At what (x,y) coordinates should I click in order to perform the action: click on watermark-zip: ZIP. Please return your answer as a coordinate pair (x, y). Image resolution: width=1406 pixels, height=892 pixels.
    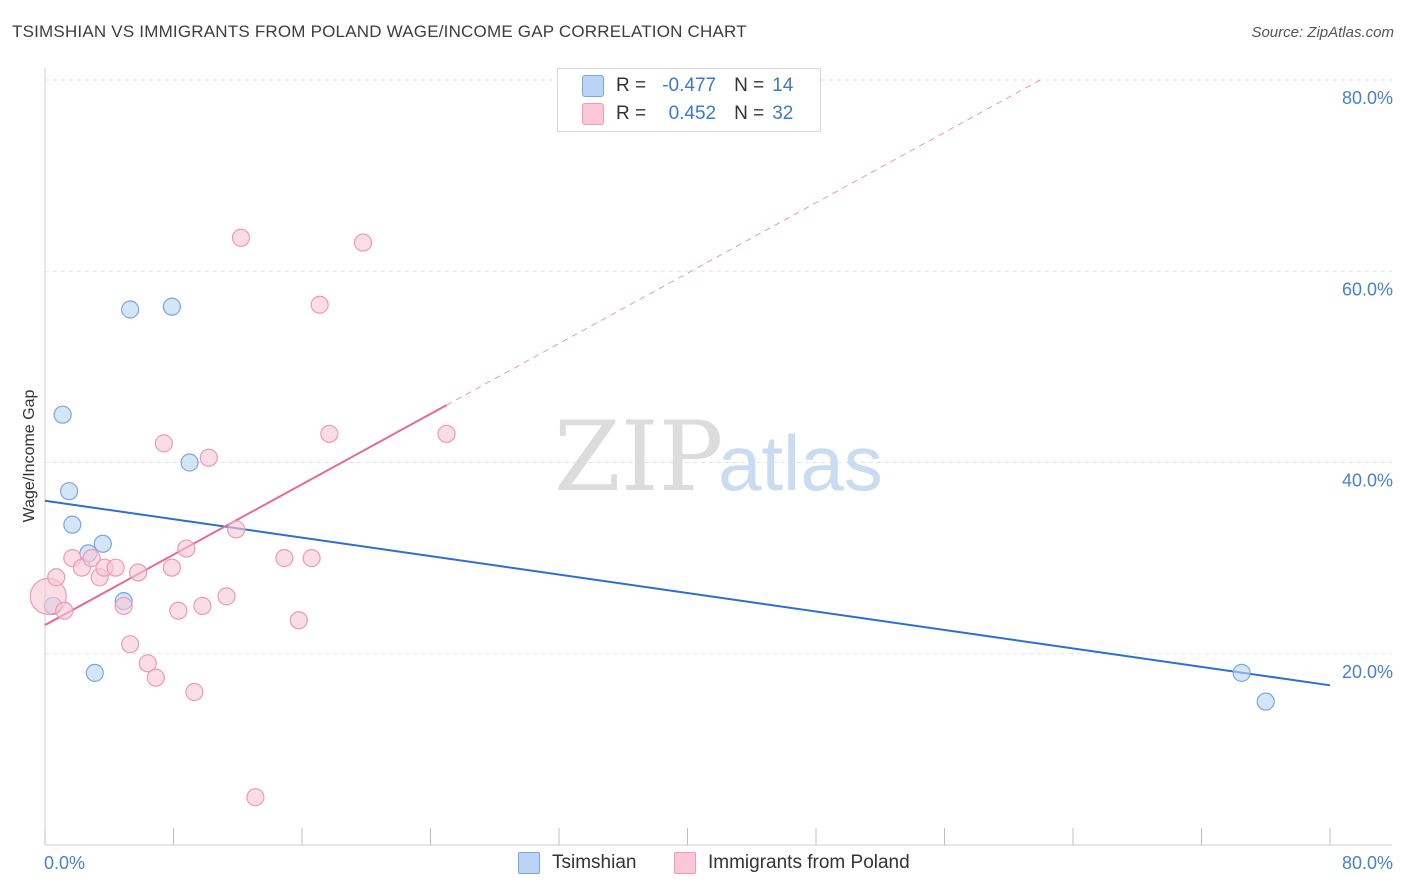
    Looking at the image, I should click on (638, 457).